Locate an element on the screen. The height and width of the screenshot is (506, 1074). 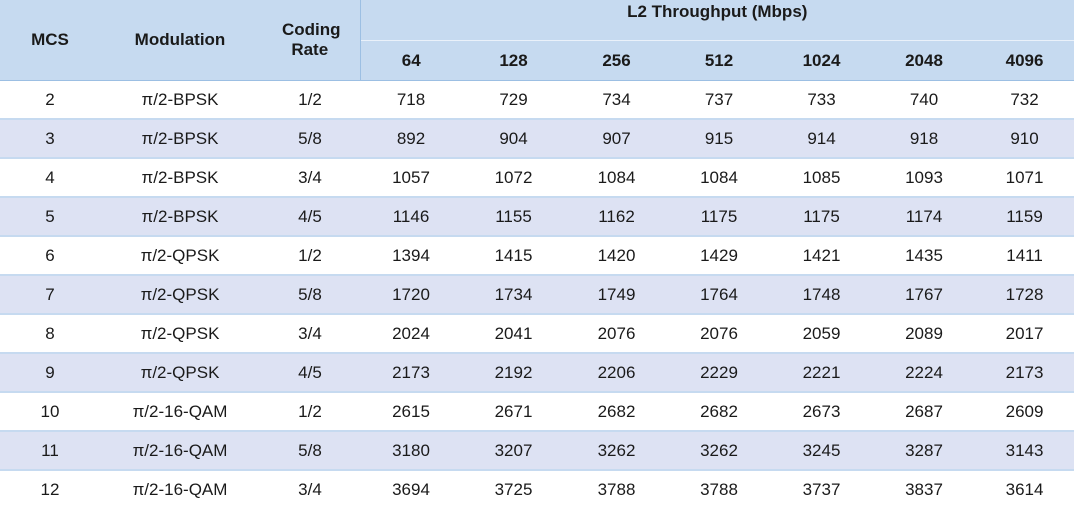
header-cell: MCS is located at coordinates (50, 40).